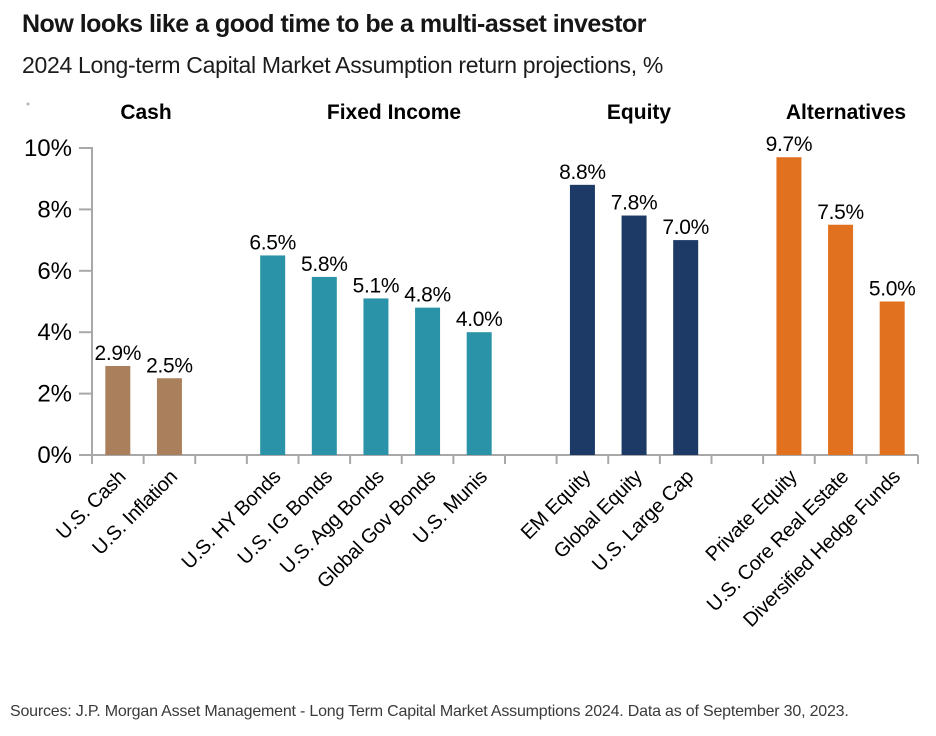 This screenshot has width=936, height=736. What do you see at coordinates (634, 203) in the screenshot?
I see `bar-value-label: 7.8%` at bounding box center [634, 203].